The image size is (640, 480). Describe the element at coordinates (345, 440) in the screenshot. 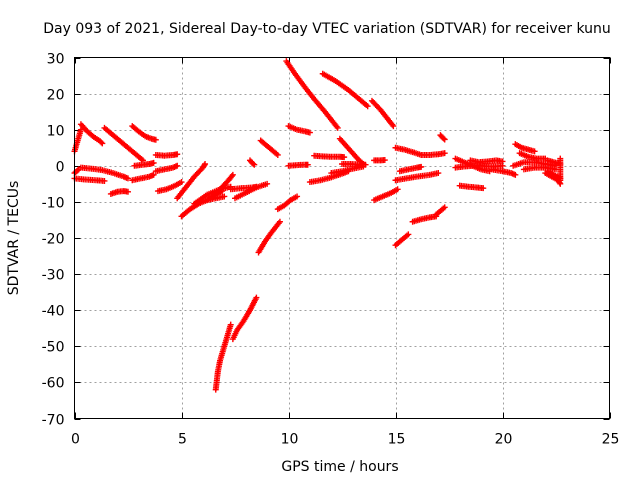

I see `x-tick-labels: 0 5 10 15 20 25` at that location.